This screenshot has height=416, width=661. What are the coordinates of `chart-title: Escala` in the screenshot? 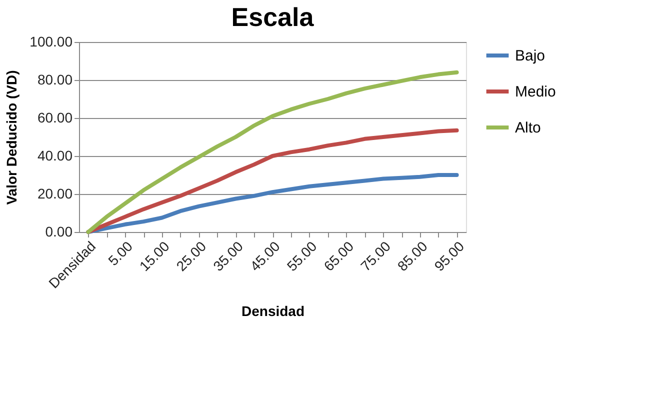 It's located at (272, 17).